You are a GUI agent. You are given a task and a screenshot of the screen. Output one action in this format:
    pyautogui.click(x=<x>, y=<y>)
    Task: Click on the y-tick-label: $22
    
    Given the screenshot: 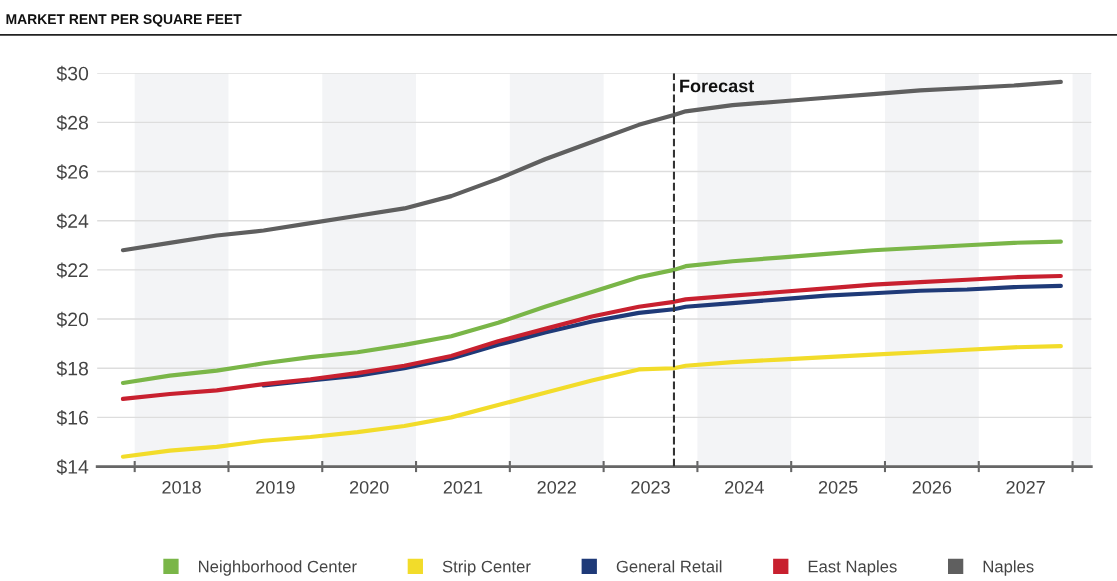 What is the action you would take?
    pyautogui.click(x=72, y=270)
    